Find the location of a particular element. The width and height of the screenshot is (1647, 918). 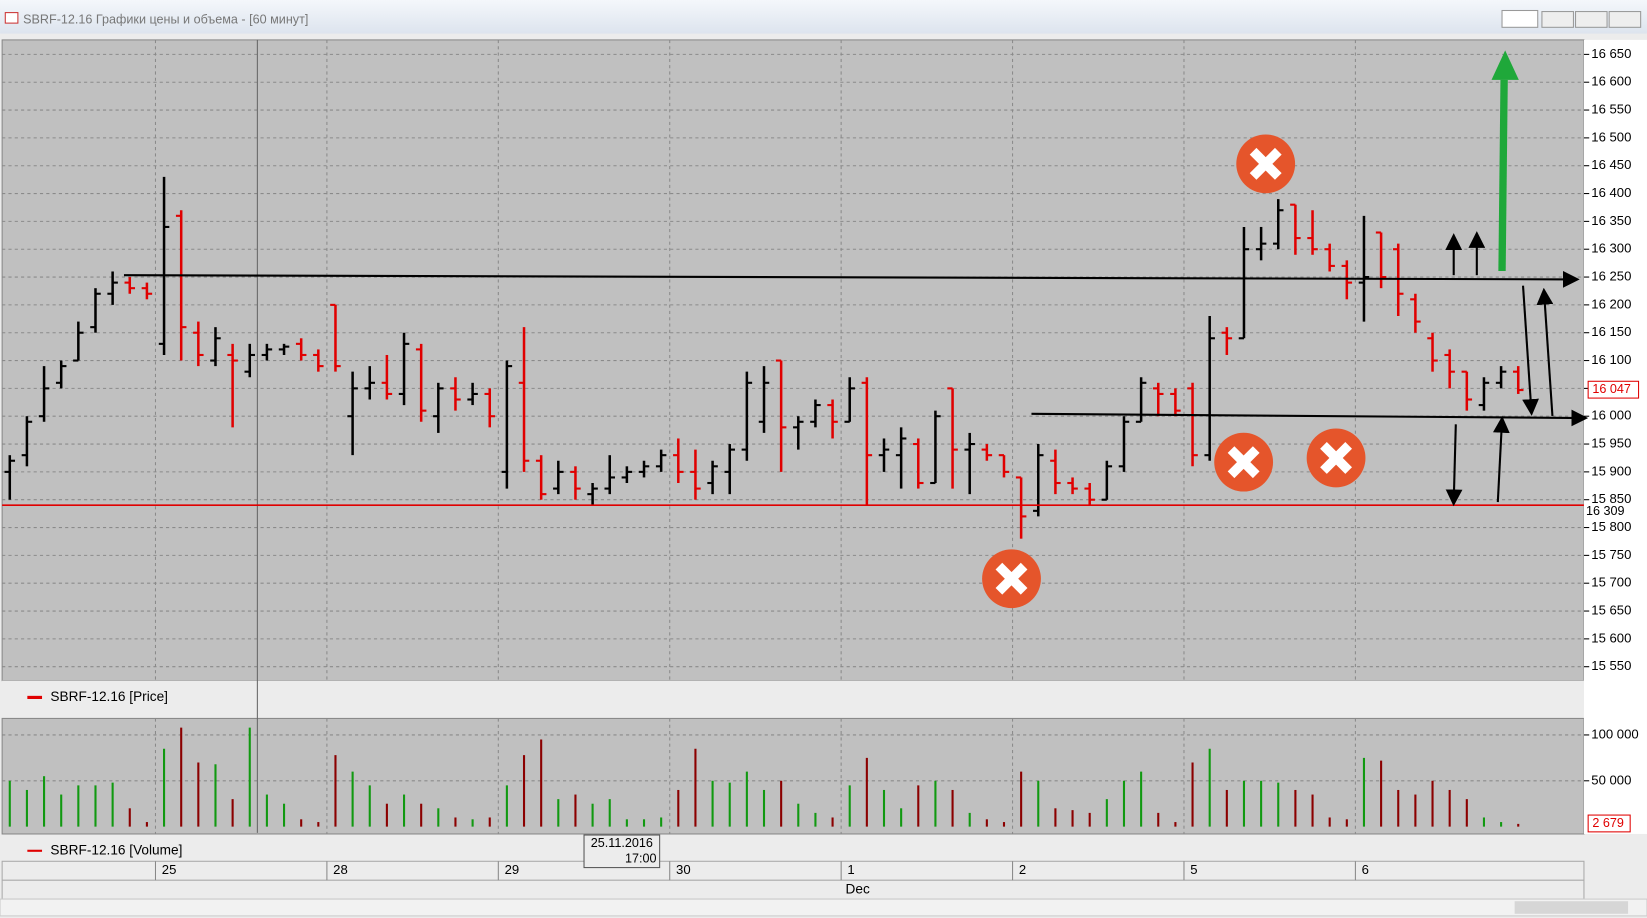

y-tick-label: 16 250 is located at coordinates (1611, 276).